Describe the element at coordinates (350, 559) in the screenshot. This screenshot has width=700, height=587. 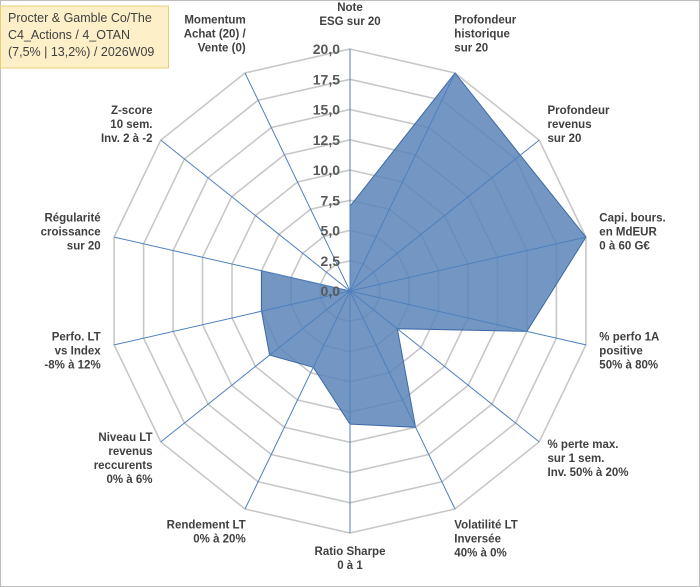
I see `category-label-7: Ratio Sharpe 0 à 1` at that location.